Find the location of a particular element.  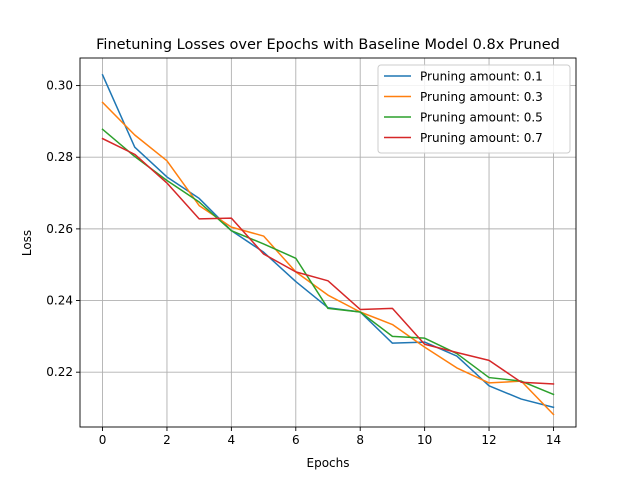

x-tick-label: 0 is located at coordinates (103, 440).